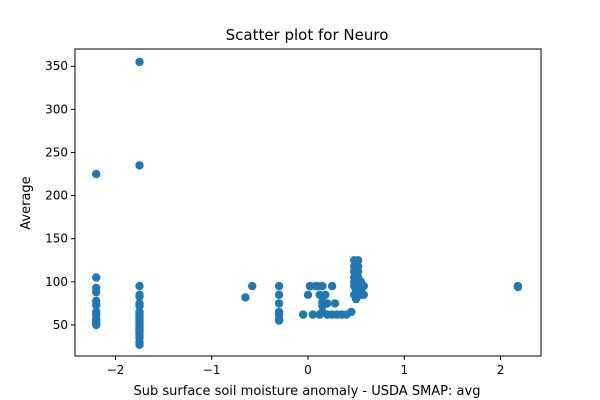 Image resolution: width=600 pixels, height=400 pixels. What do you see at coordinates (212, 370) in the screenshot?
I see `x-tick-label: −1` at bounding box center [212, 370].